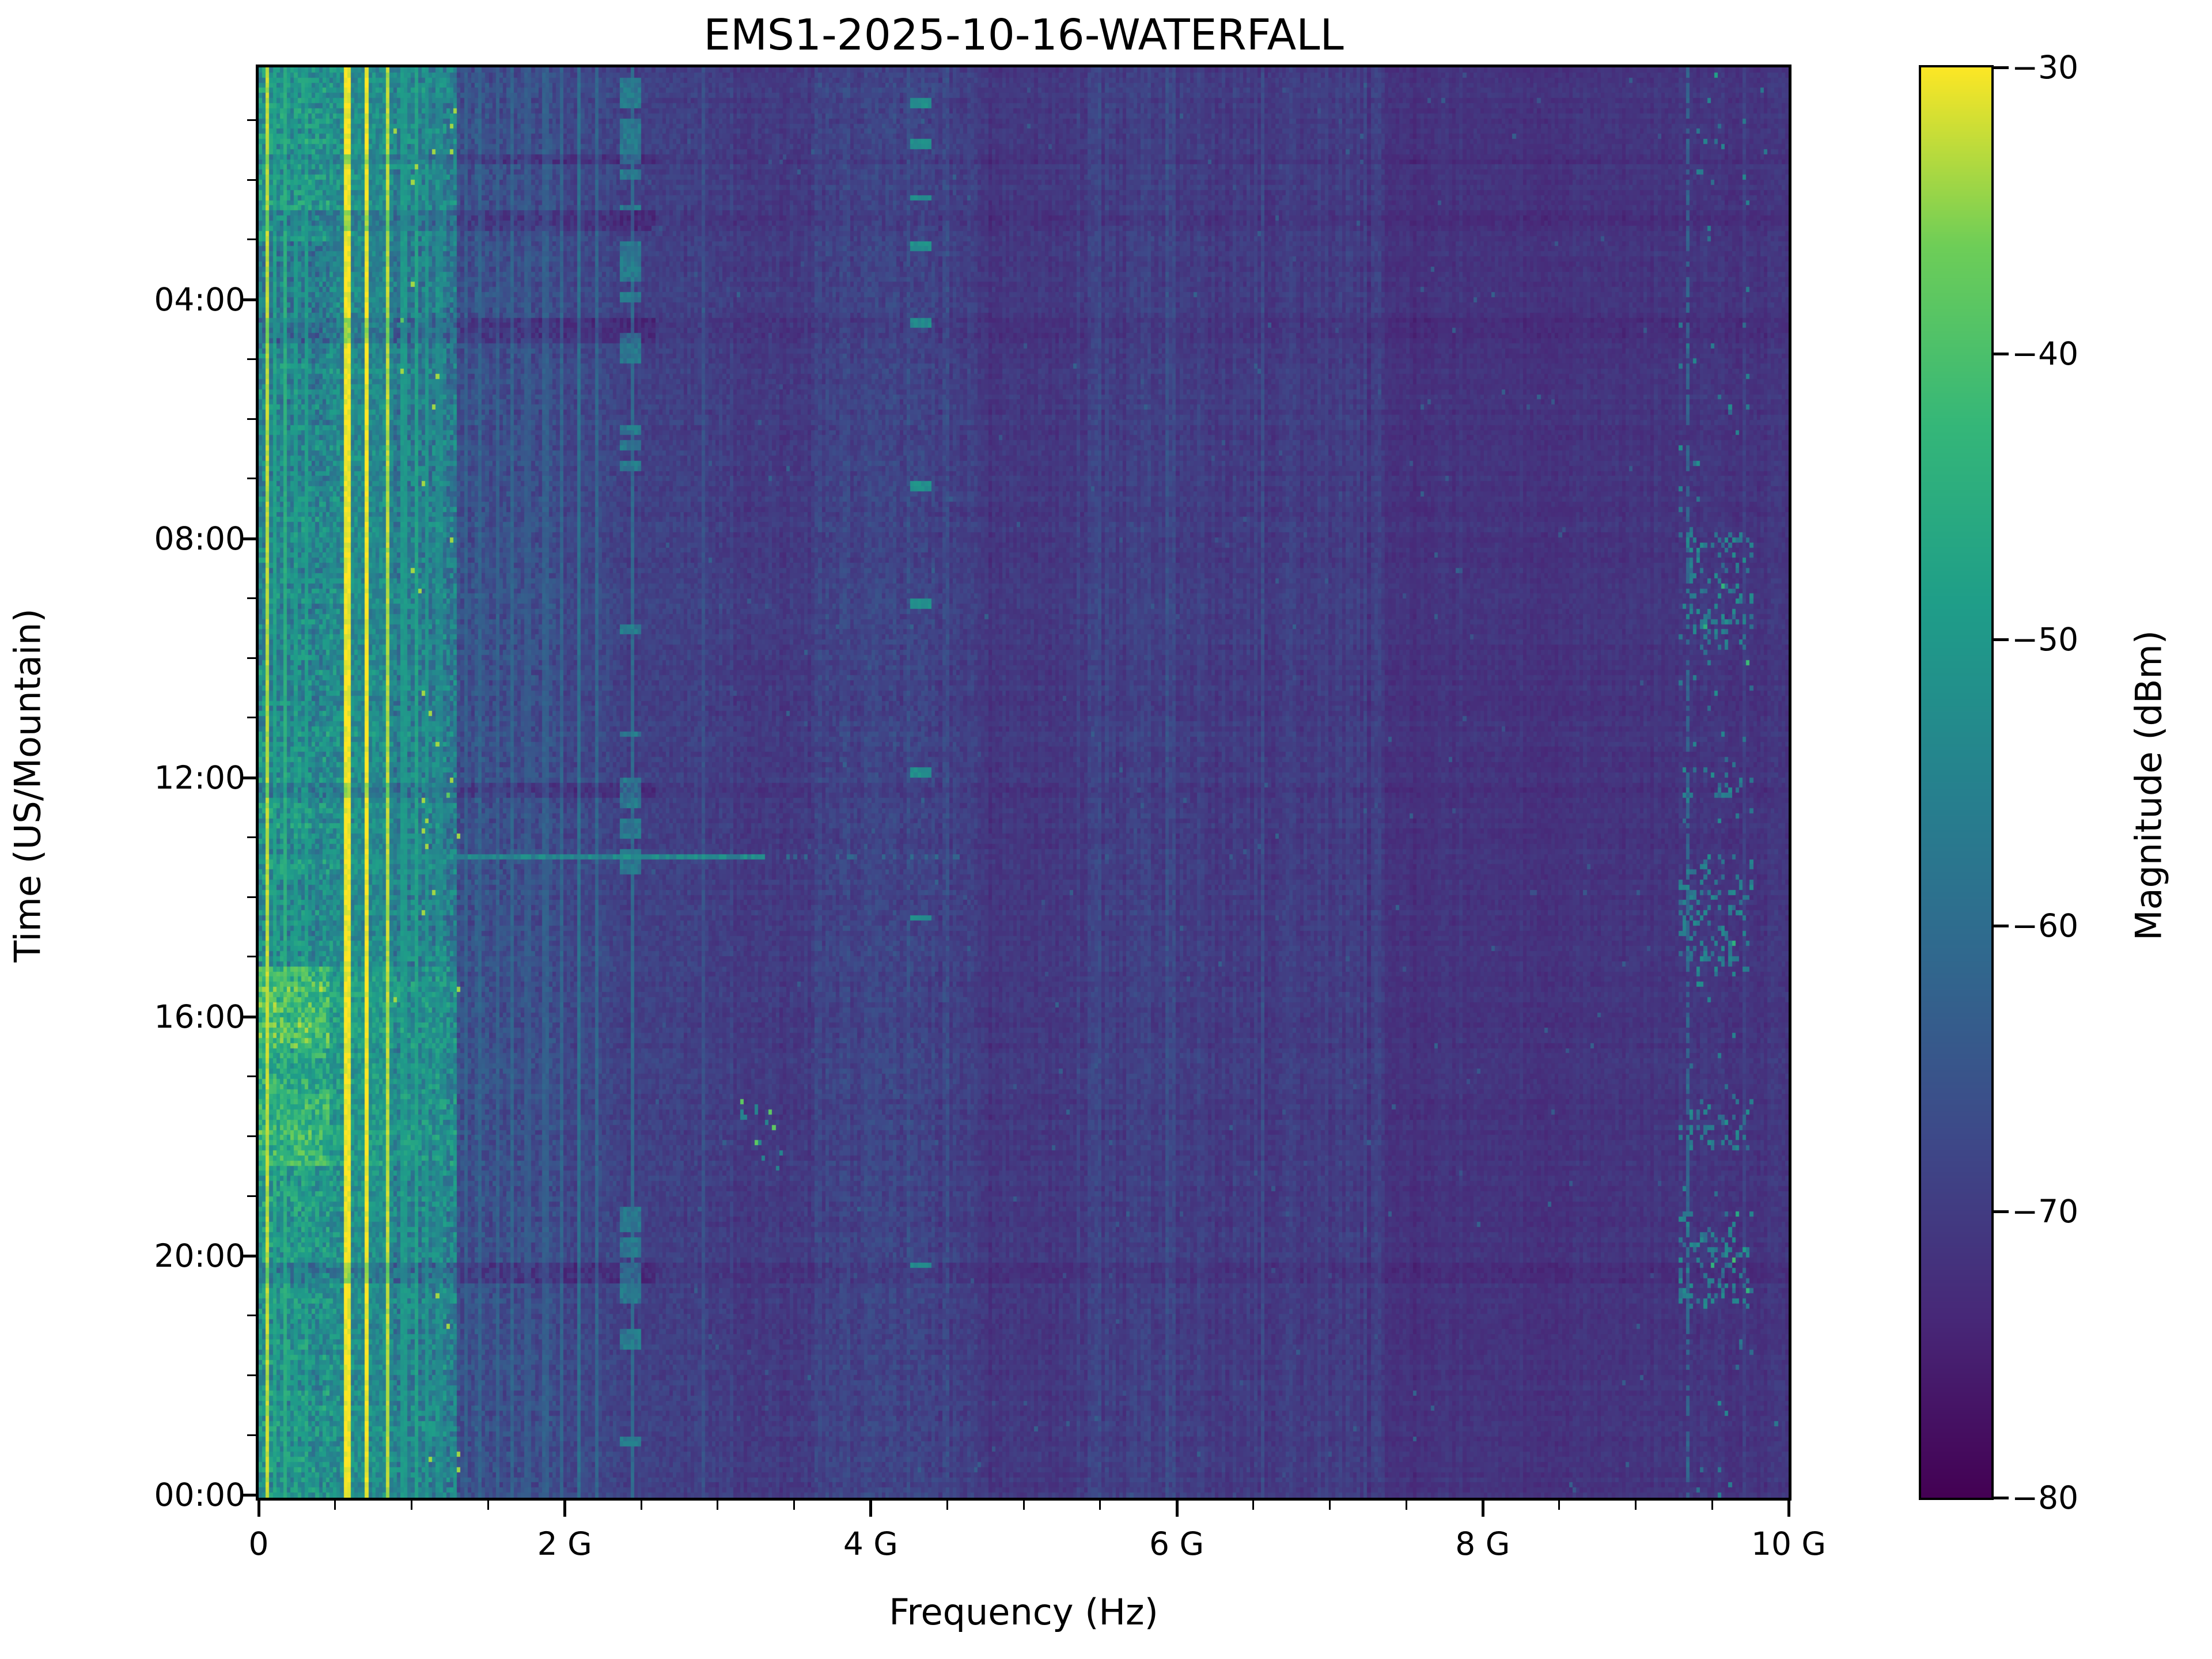 This screenshot has width=2212, height=1659. What do you see at coordinates (1177, 1543) in the screenshot?
I see `x-tick-label: 6 G` at bounding box center [1177, 1543].